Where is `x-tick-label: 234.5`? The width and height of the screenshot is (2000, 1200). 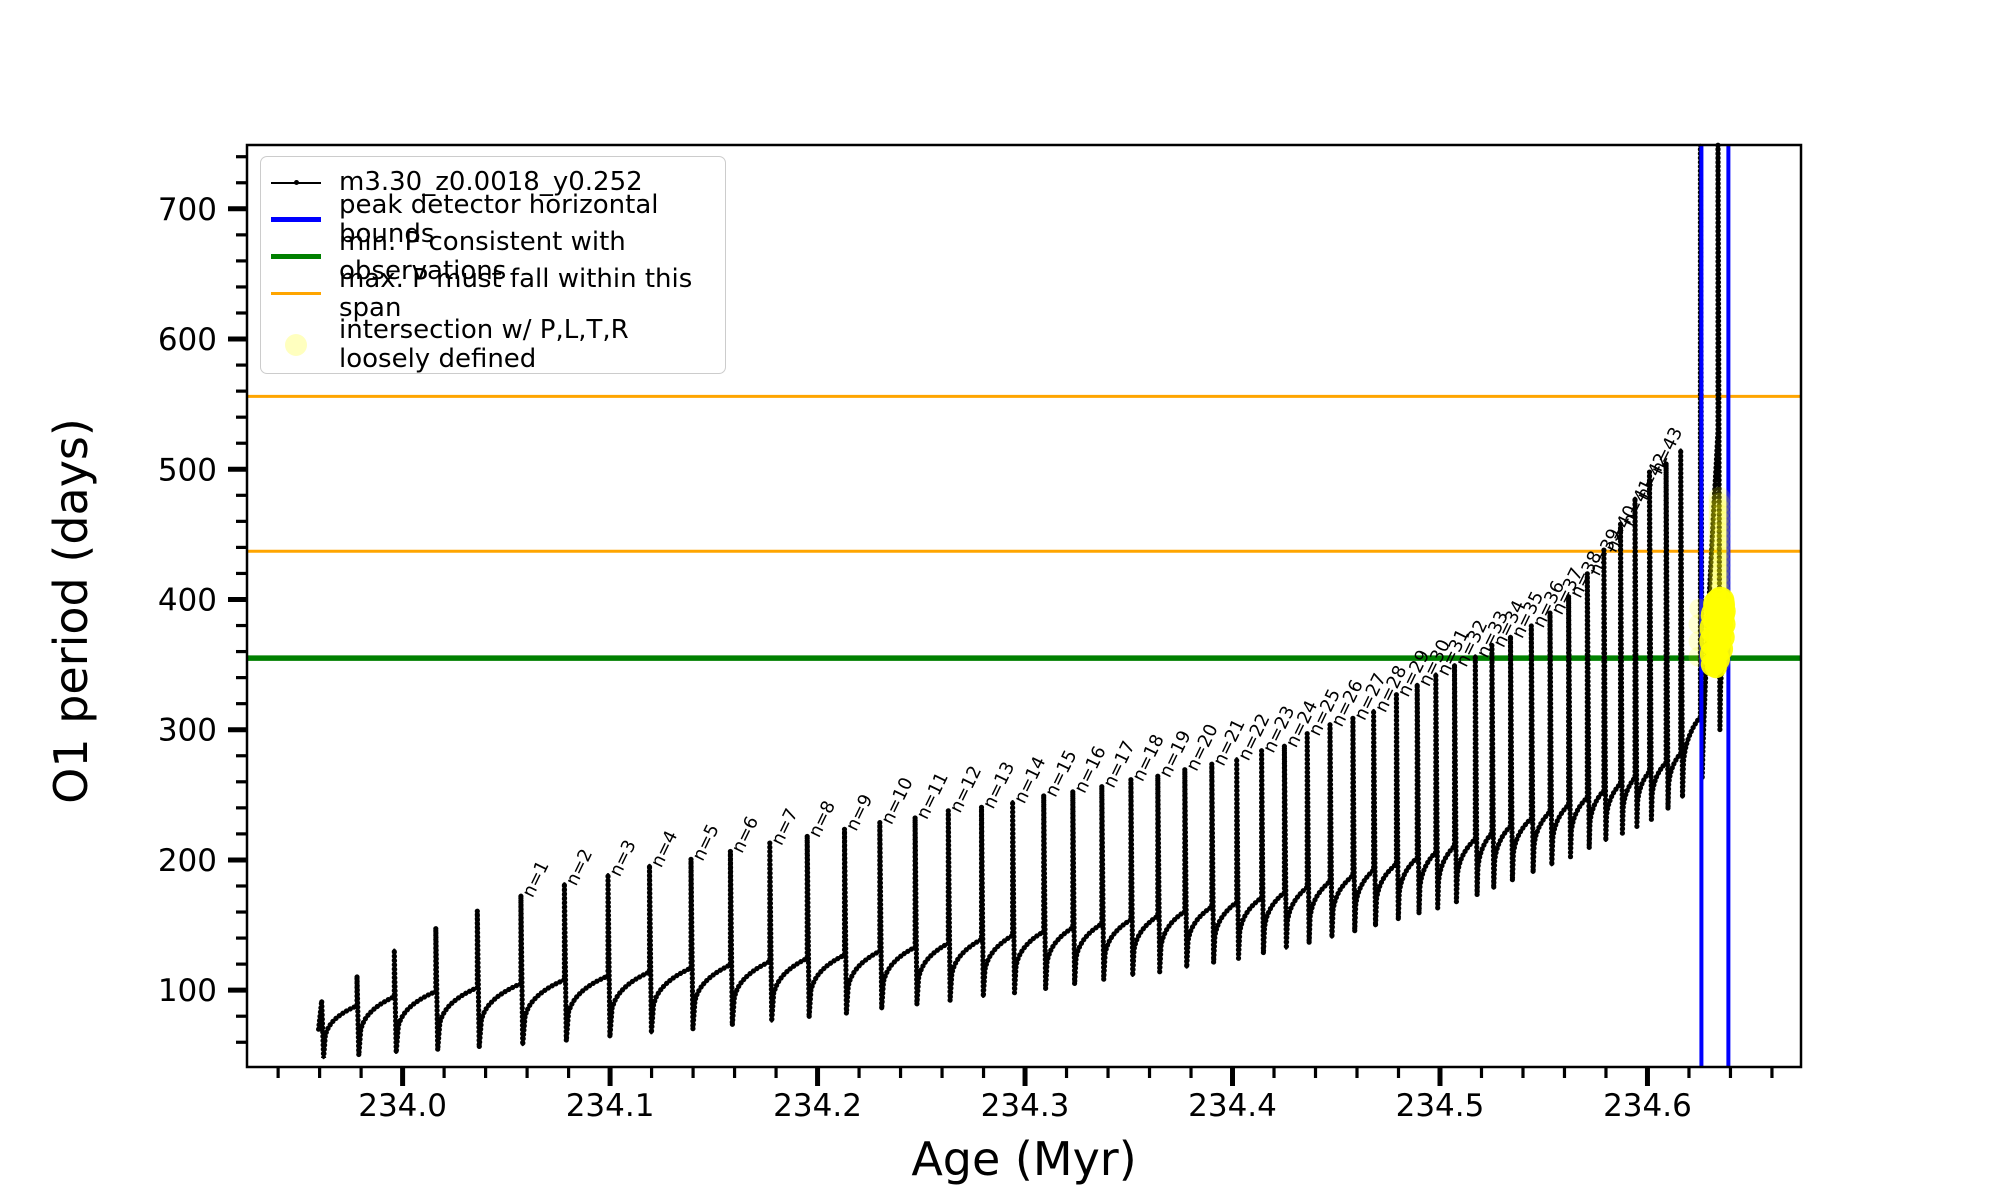 x-tick-label: 234.5 is located at coordinates (1440, 1106).